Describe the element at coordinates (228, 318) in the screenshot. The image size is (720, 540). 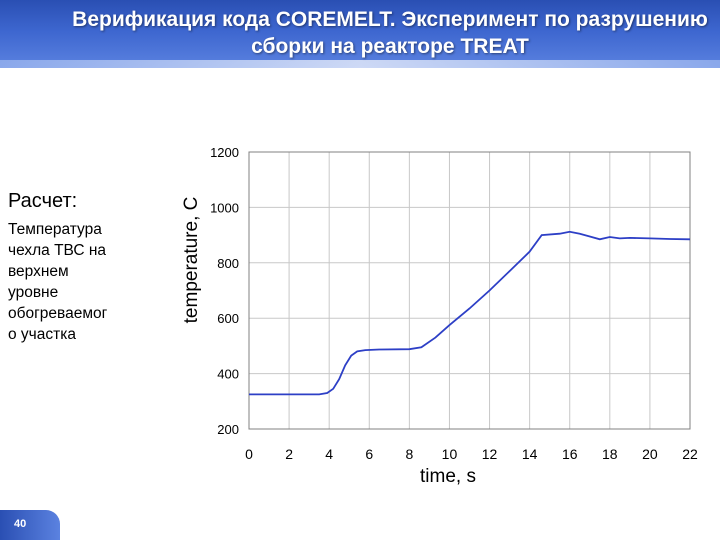
I see `y-tick-label: 600` at that location.